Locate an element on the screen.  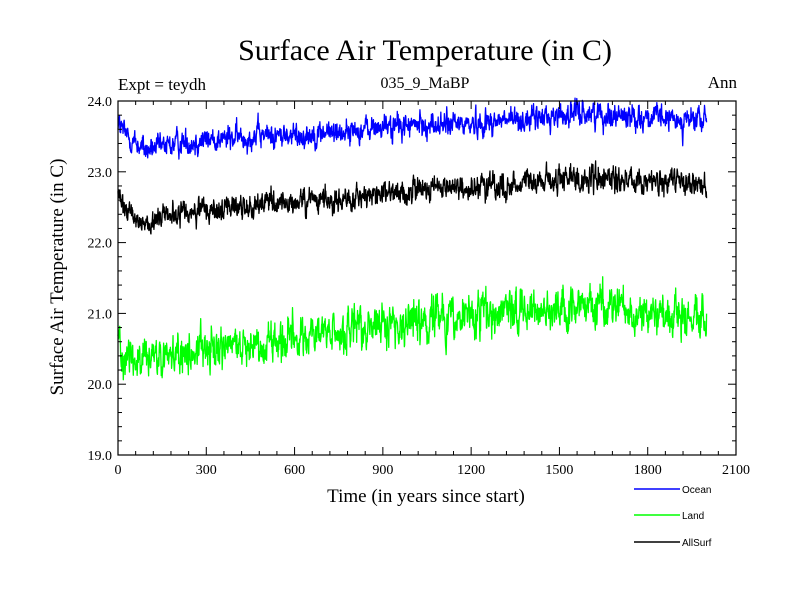
legend-label-allsurf: AllSurf is located at coordinates (697, 543).